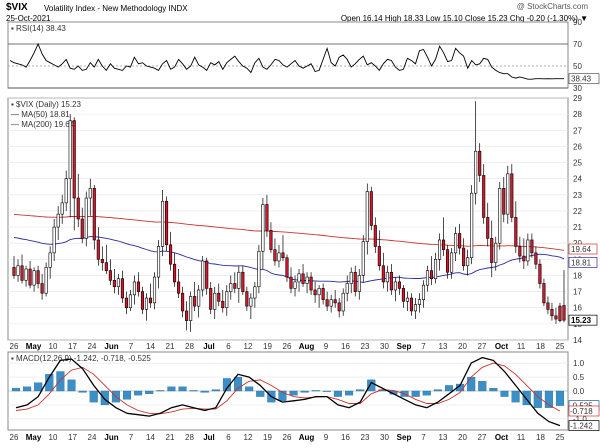 The height and width of the screenshot is (448, 600). What do you see at coordinates (288, 55) in the screenshot?
I see `rsi-panel` at bounding box center [288, 55].